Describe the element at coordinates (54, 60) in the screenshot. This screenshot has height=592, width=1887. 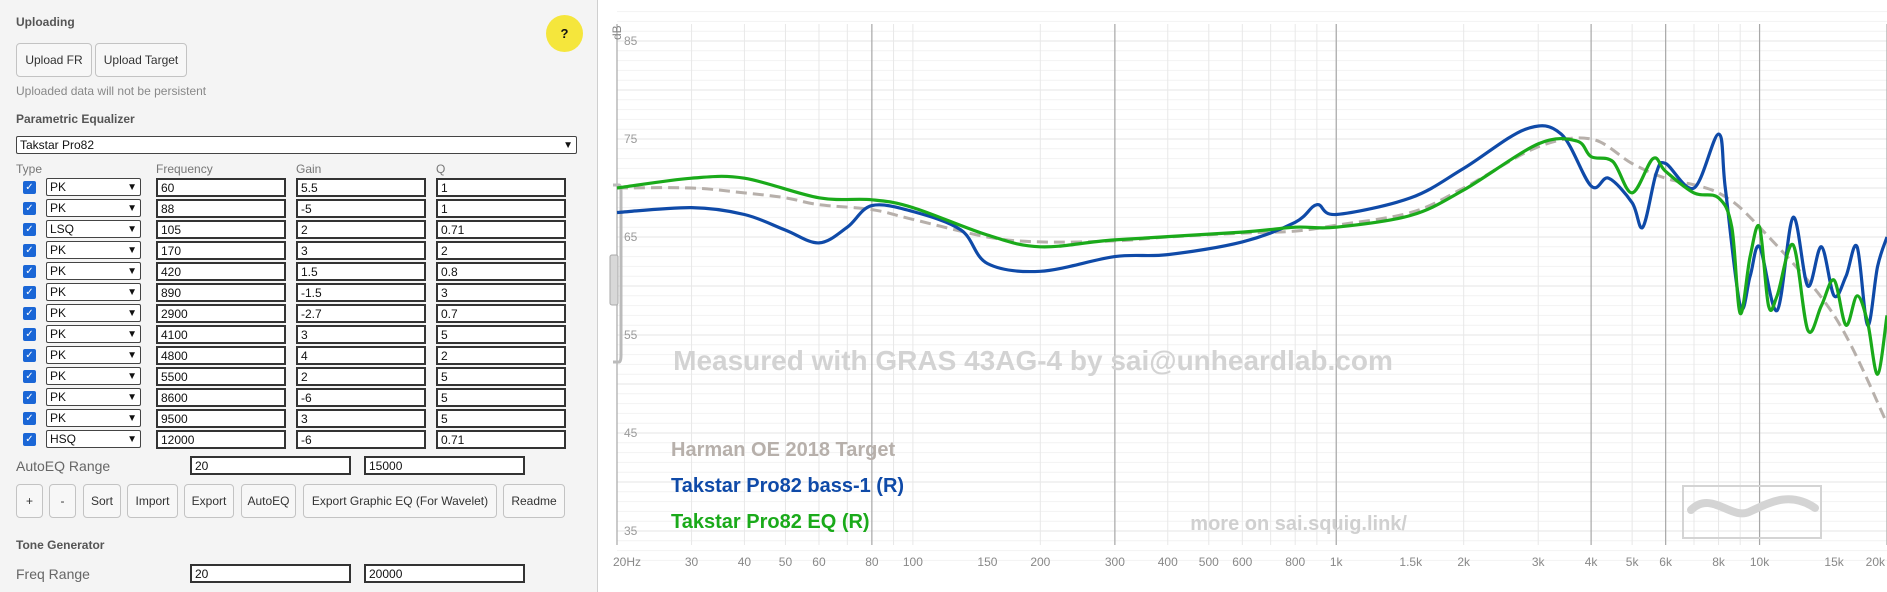
I see `upload-fr-button: Upload FR` at that location.